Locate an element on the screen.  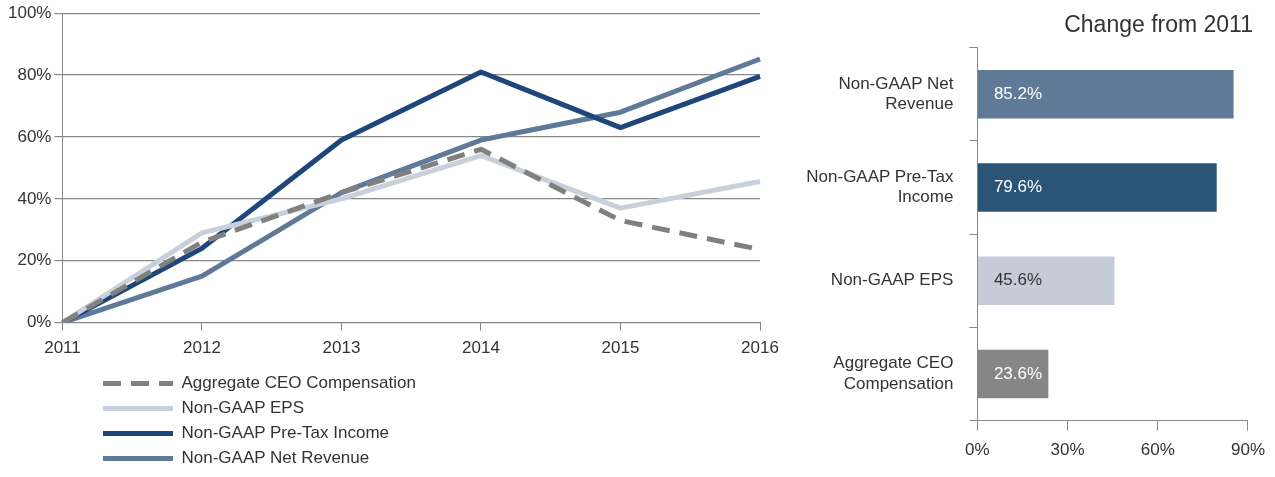
x-tick-label: 2011 is located at coordinates (62, 348).